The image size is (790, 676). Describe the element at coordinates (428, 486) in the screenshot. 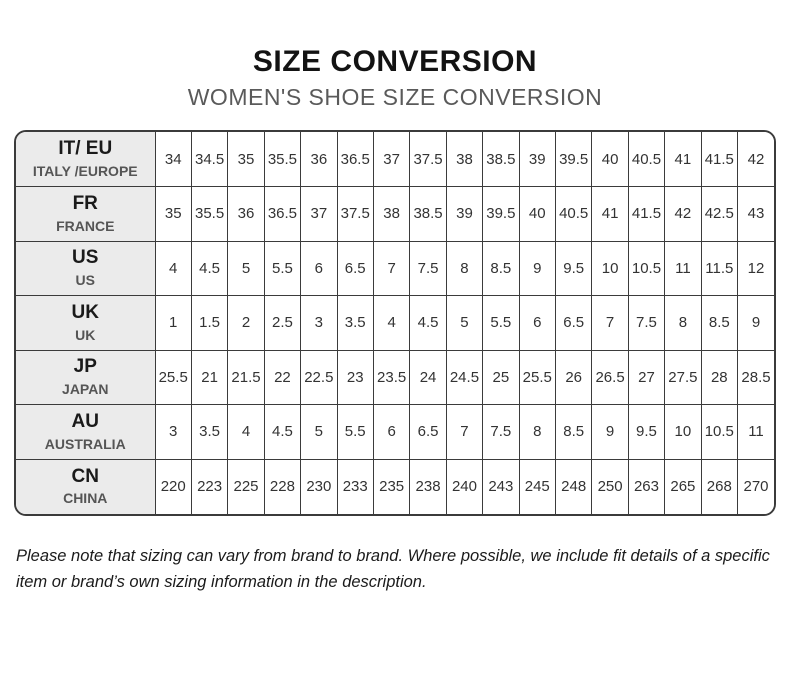

I see `size-cell: 238` at that location.